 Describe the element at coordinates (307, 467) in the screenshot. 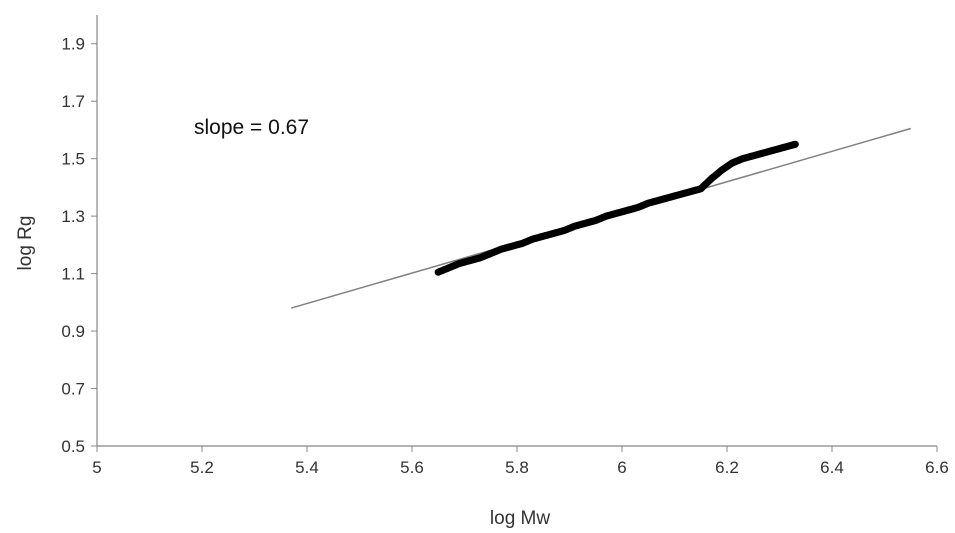

I see `x-tick-label: 5.4` at that location.